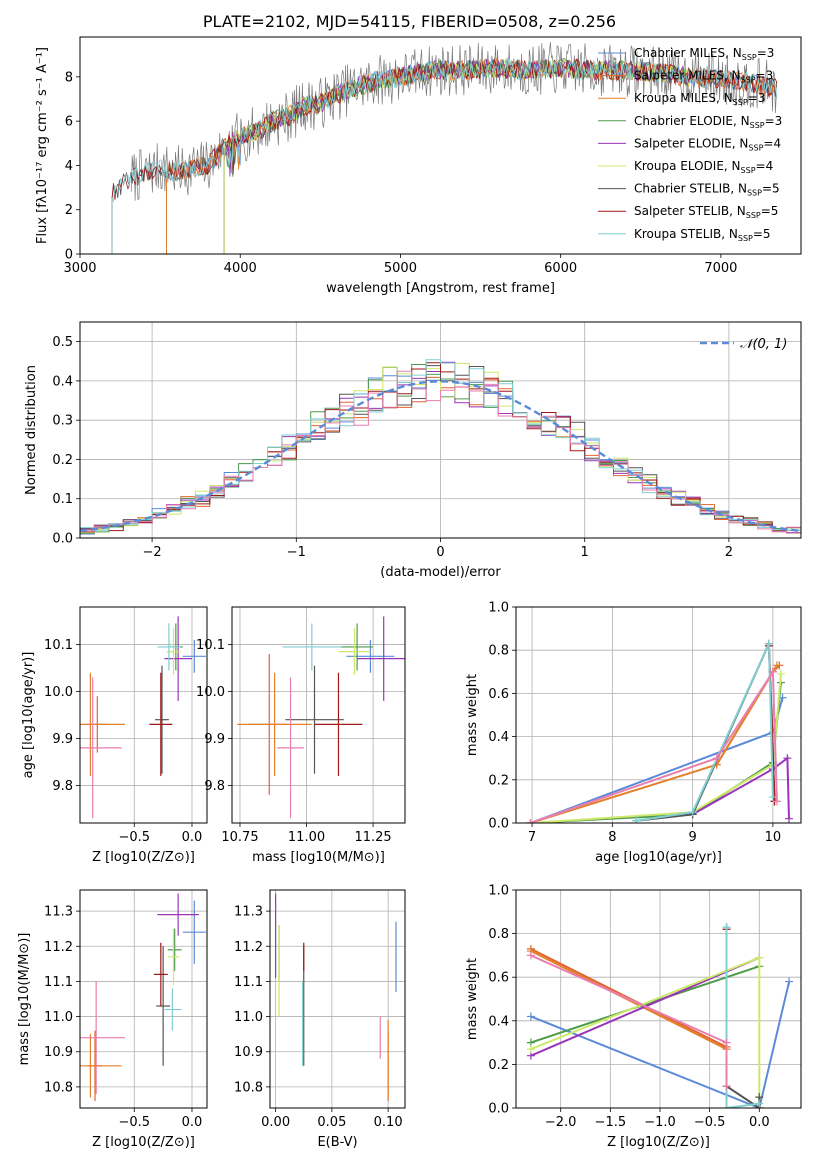 The width and height of the screenshot is (819, 1170). What do you see at coordinates (707, 144) in the screenshot?
I see `legend-label: Salpeter ELODIE, NSSP=4` at bounding box center [707, 144].